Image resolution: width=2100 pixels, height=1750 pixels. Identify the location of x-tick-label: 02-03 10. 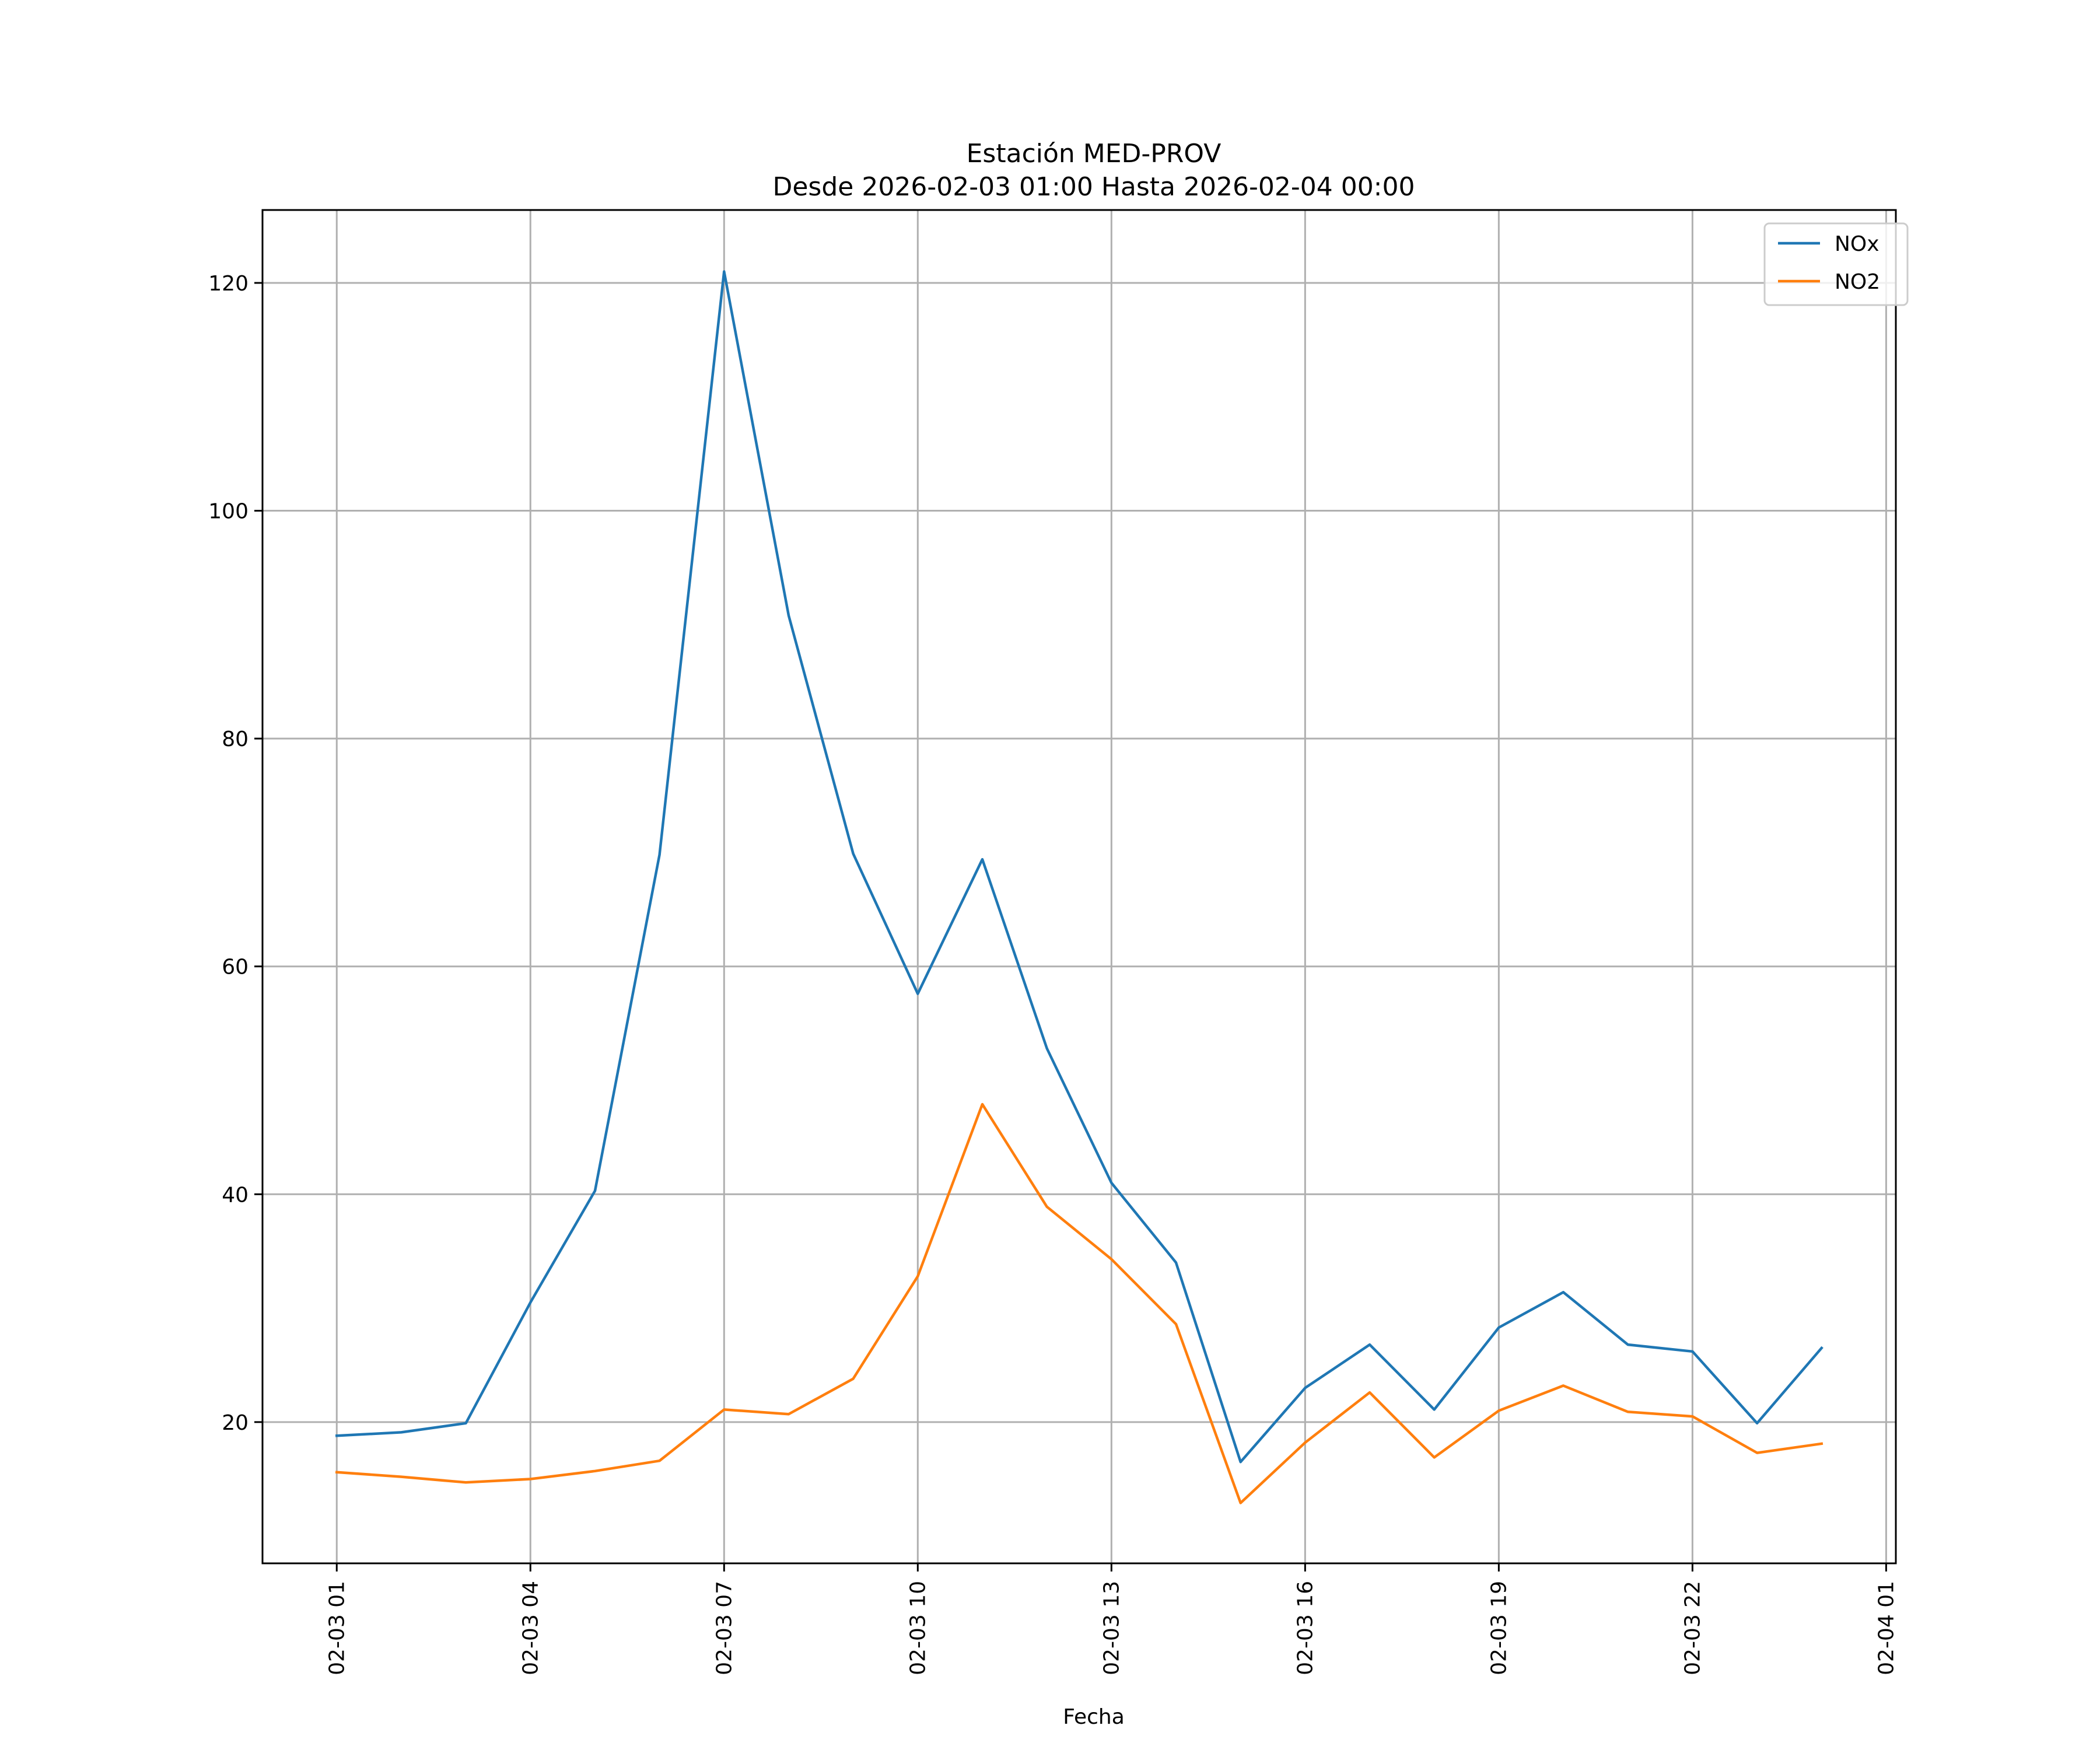
(918, 1628).